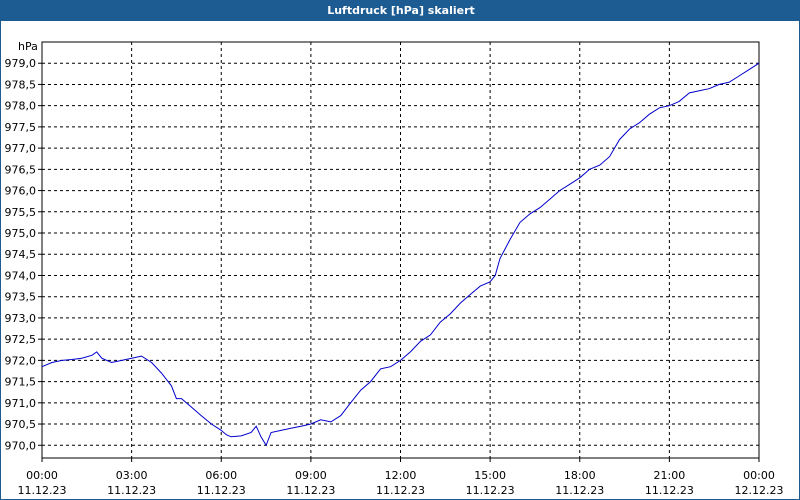  What do you see at coordinates (21, 403) in the screenshot?
I see `y-tick-label: 971,0` at bounding box center [21, 403].